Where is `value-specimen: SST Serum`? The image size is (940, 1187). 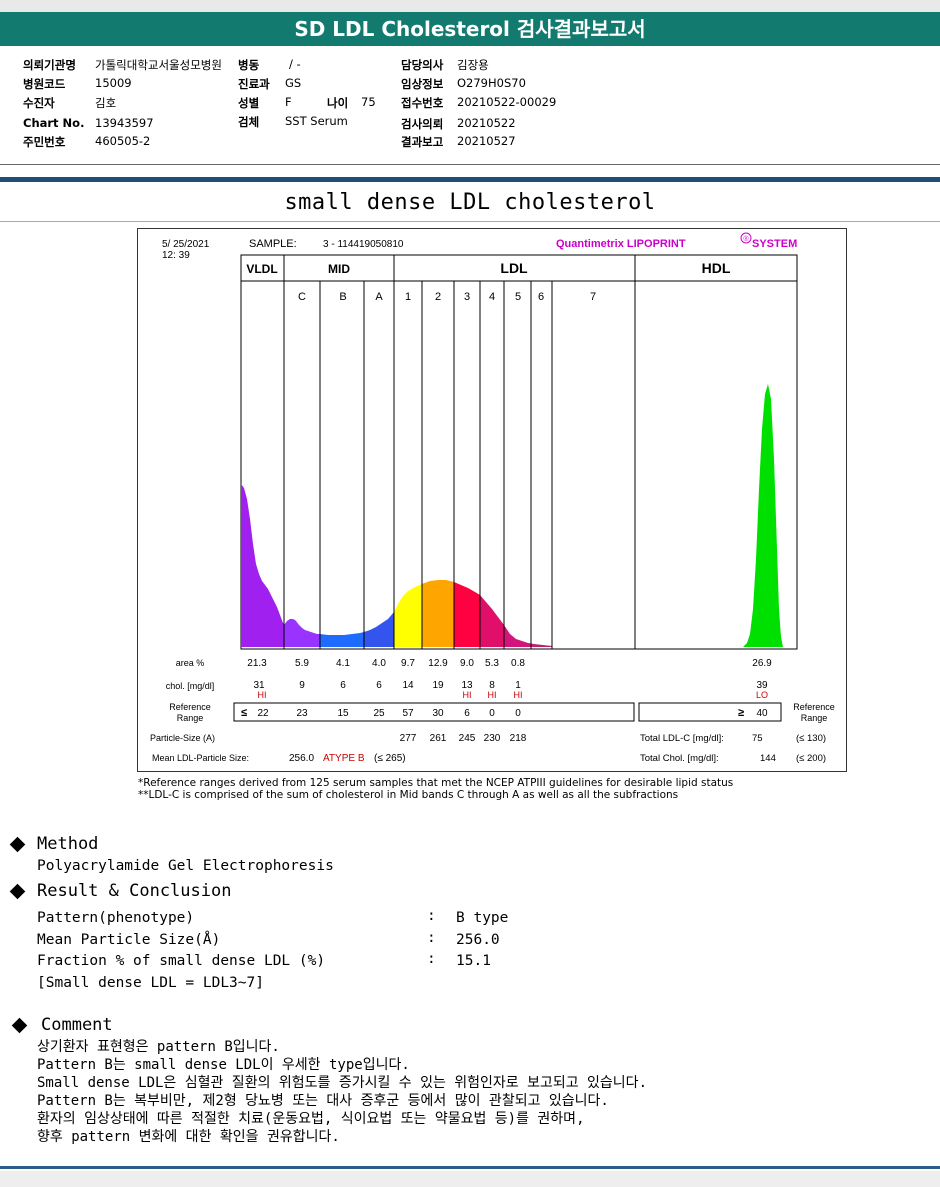 value-specimen: SST Serum is located at coordinates (316, 121).